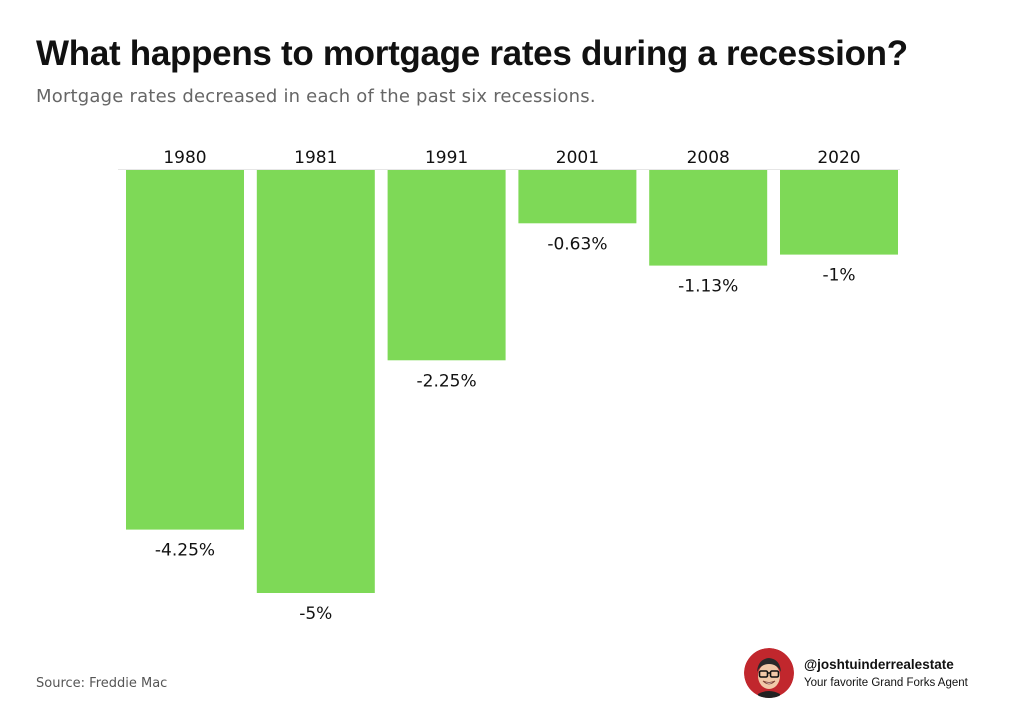 The height and width of the screenshot is (720, 1024). What do you see at coordinates (315, 381) in the screenshot?
I see `bar-1981` at bounding box center [315, 381].